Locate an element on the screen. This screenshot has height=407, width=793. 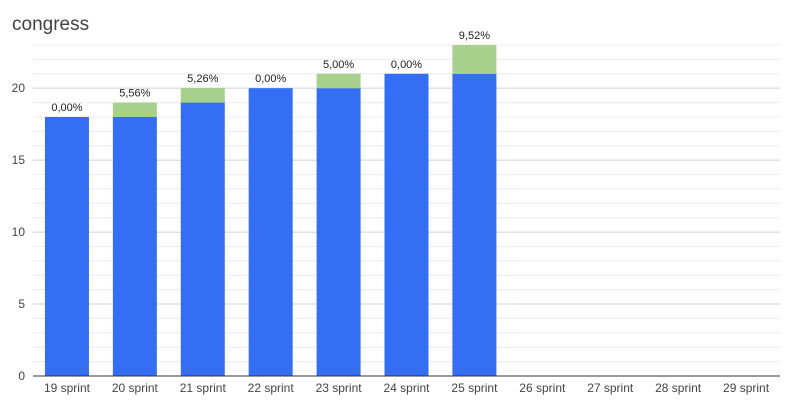
y-tick-label: 5 is located at coordinates (21, 304).